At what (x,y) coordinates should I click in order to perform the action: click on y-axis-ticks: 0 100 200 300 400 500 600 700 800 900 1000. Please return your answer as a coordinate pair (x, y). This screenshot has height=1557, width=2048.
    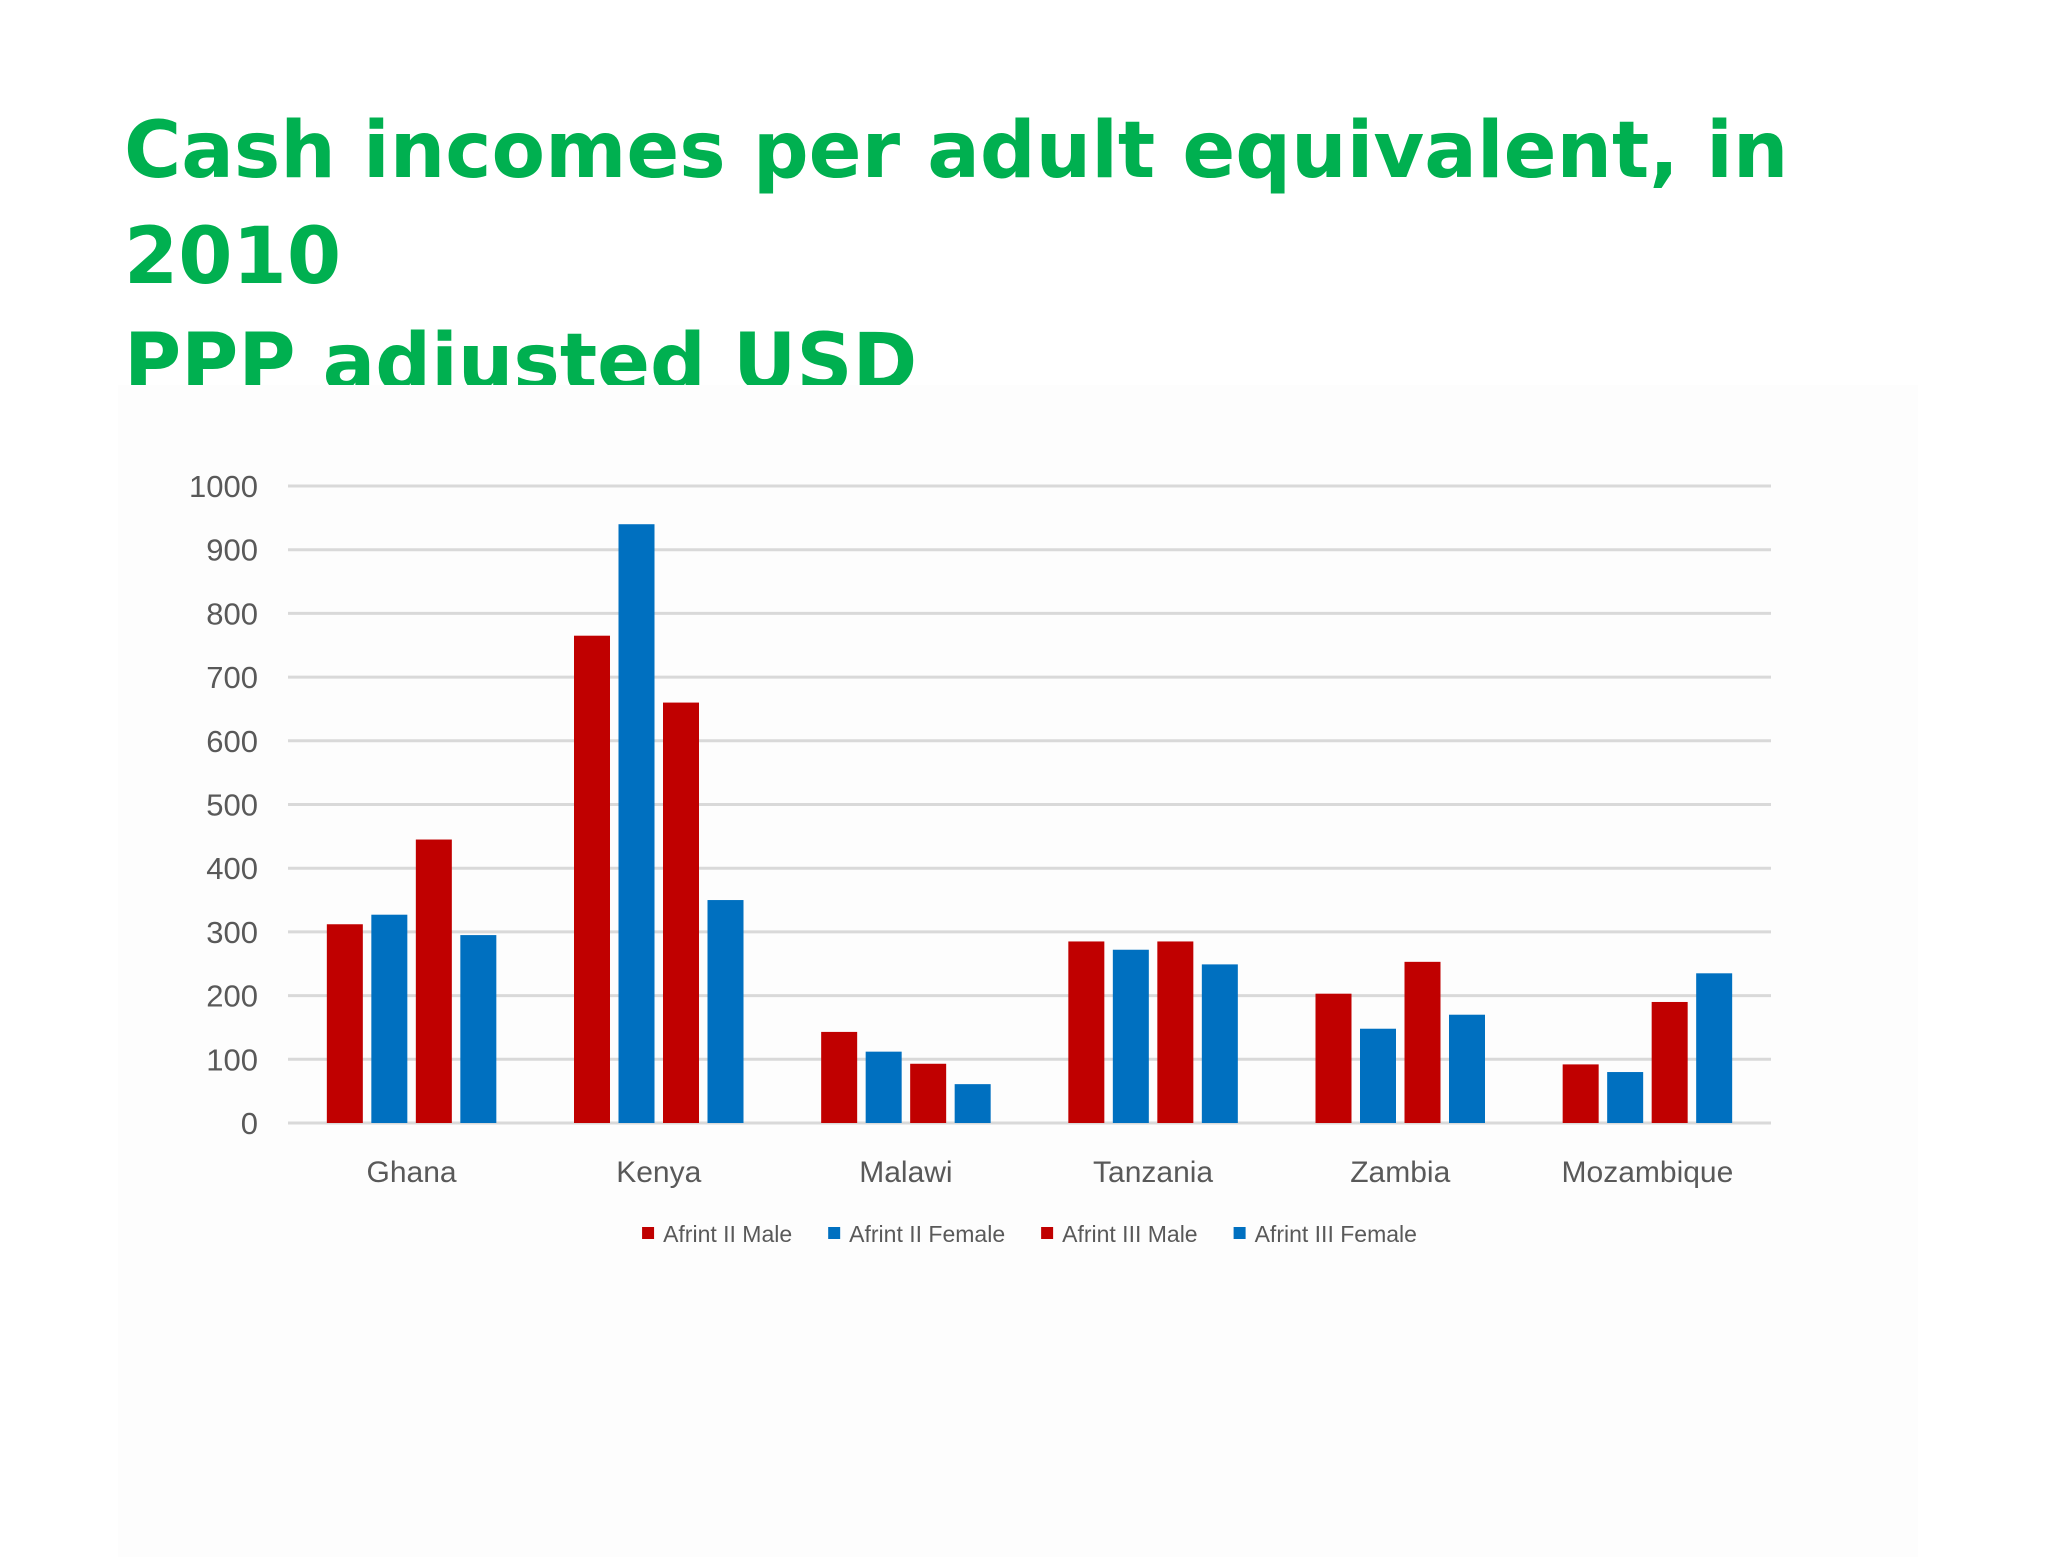
    Looking at the image, I should click on (223, 805).